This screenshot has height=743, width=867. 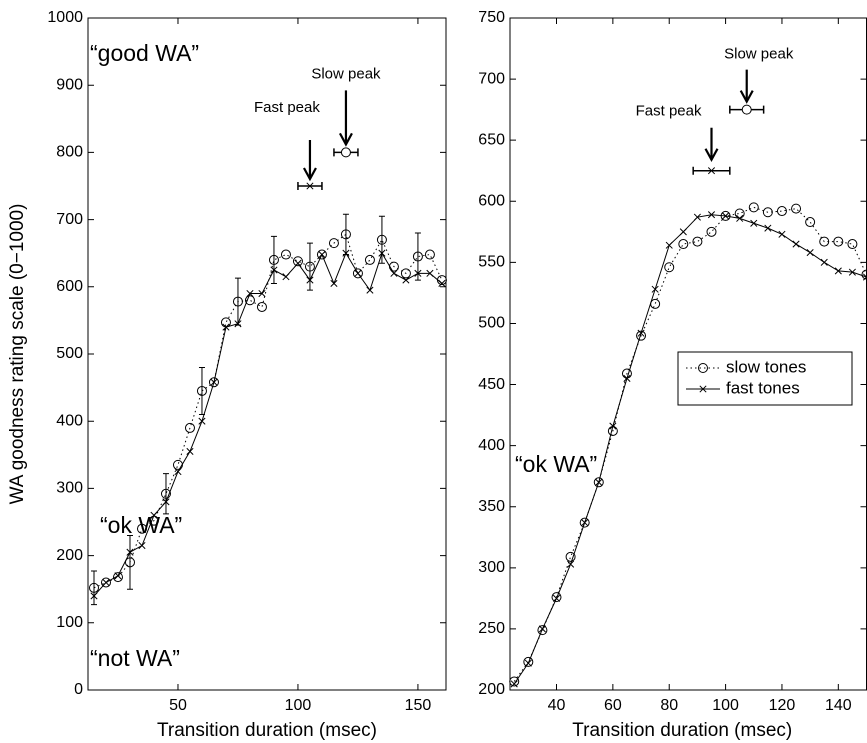 What do you see at coordinates (491, 689) in the screenshot?
I see `y-tick-label: 200` at bounding box center [491, 689].